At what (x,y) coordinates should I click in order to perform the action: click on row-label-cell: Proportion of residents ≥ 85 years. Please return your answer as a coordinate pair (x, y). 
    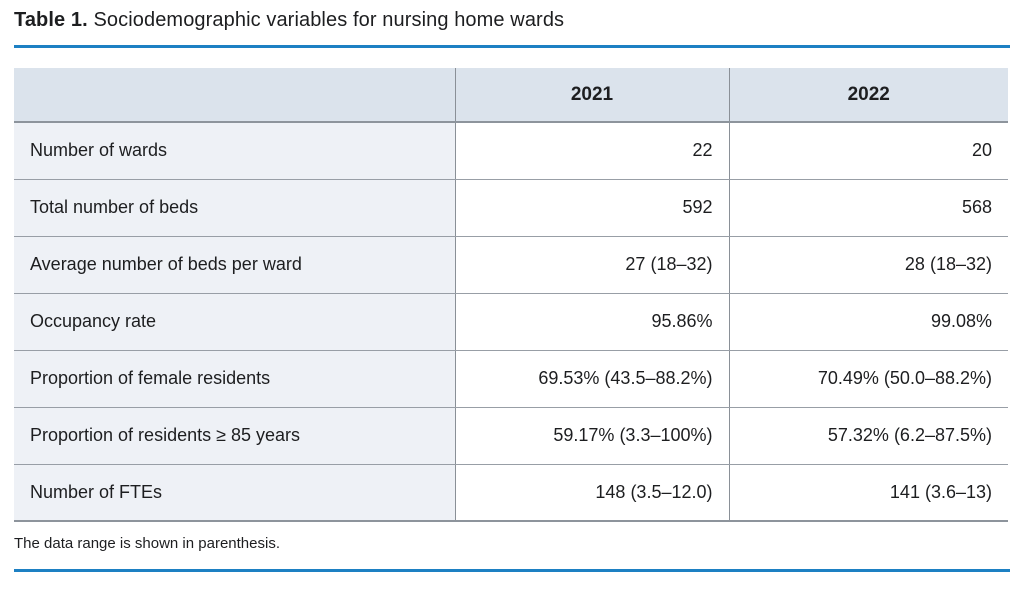
    Looking at the image, I should click on (235, 436).